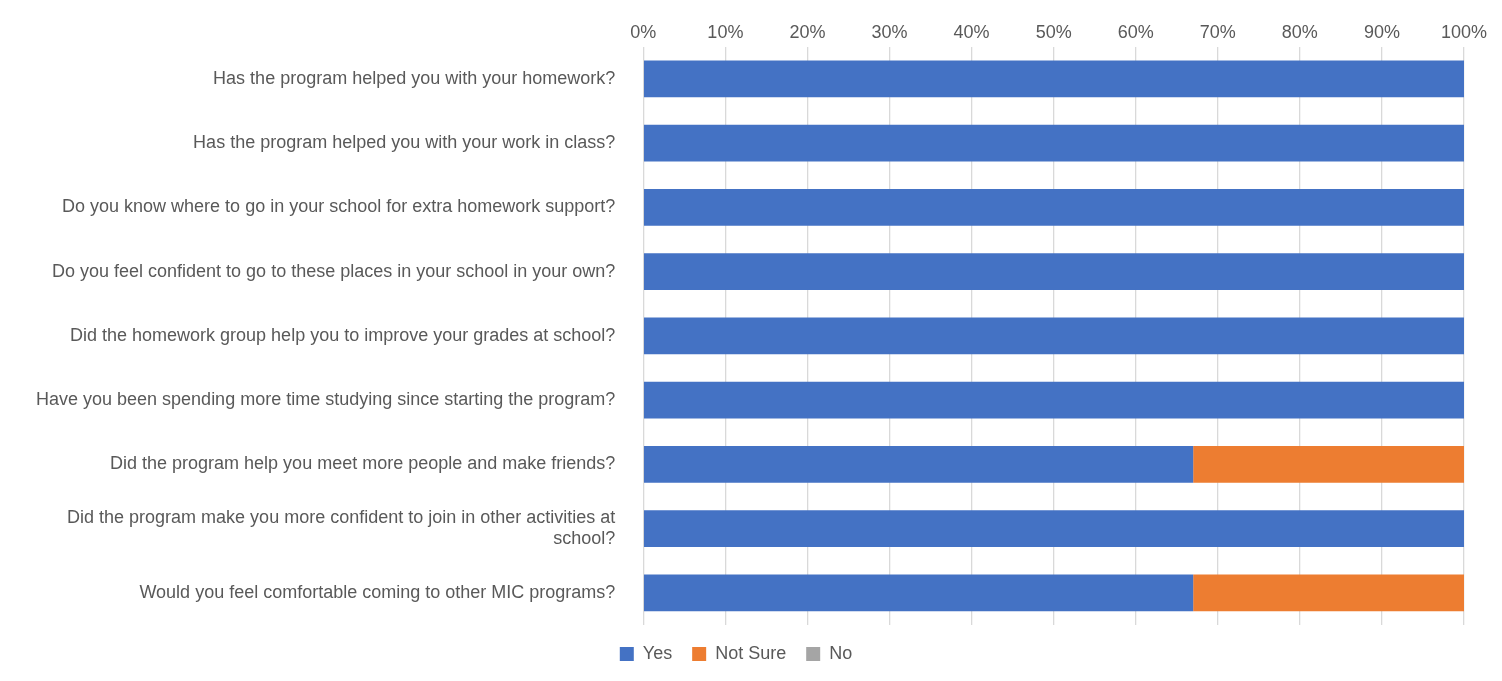 This screenshot has height=681, width=1502. Describe the element at coordinates (643, 31) in the screenshot. I see `x-tick-label: 0%` at that location.